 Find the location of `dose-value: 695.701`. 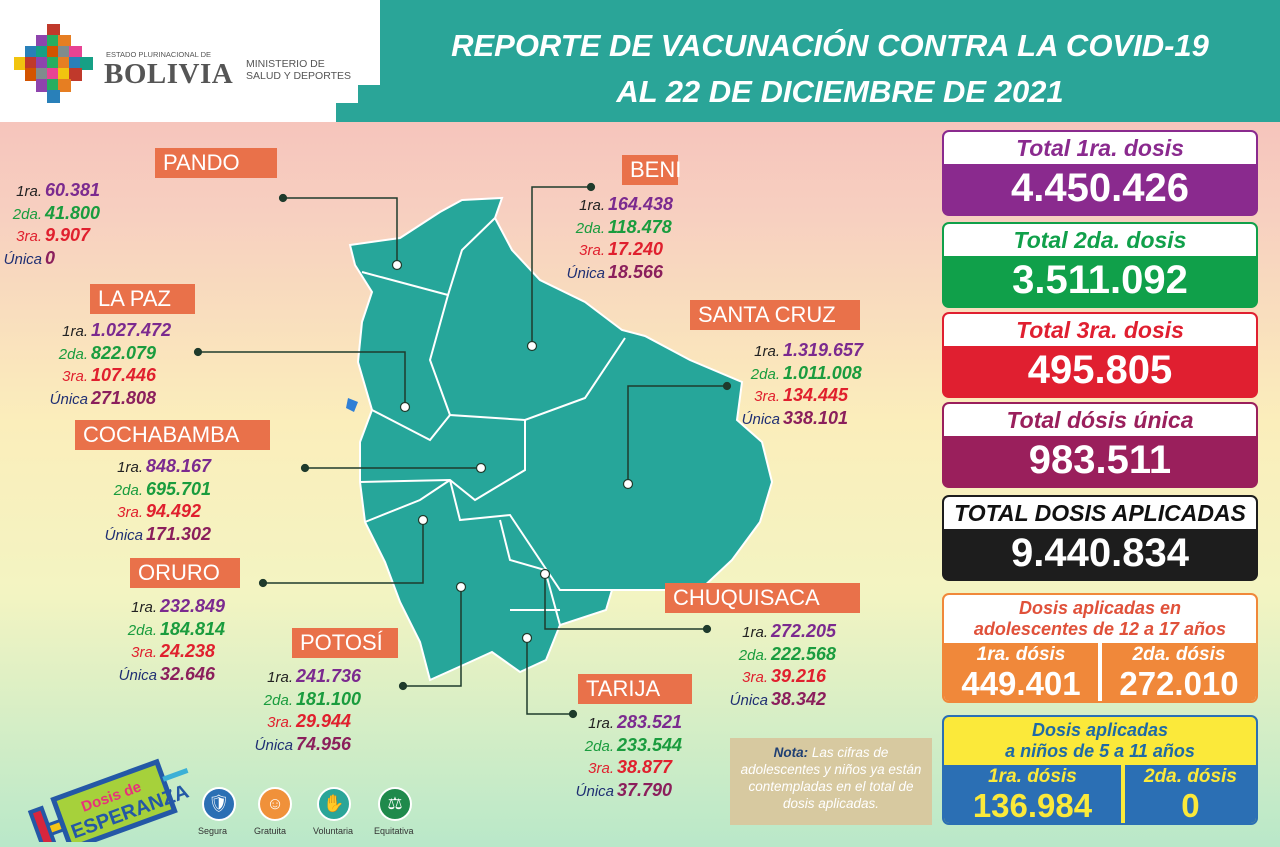

dose-value: 695.701 is located at coordinates (179, 488).